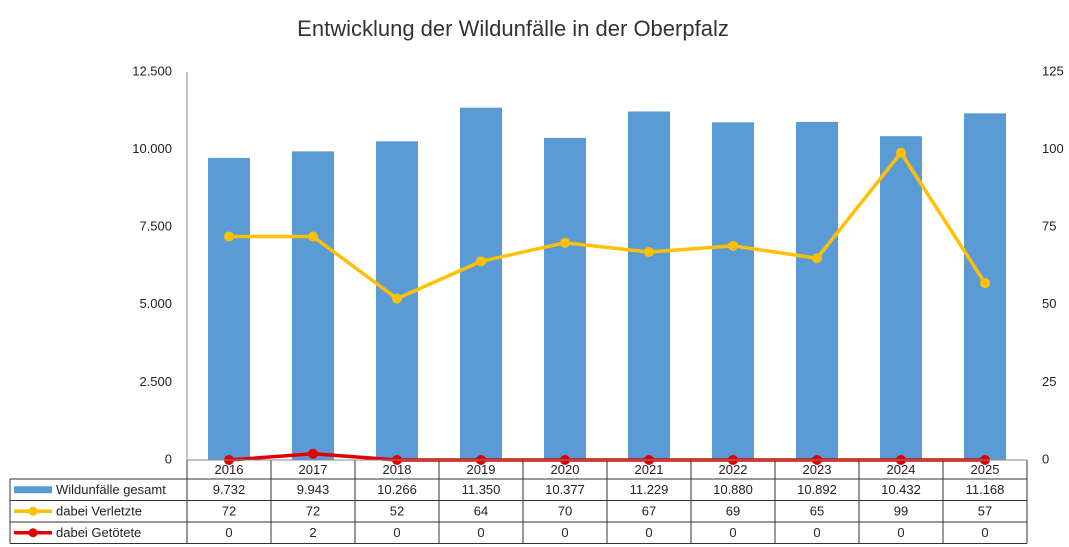  Describe the element at coordinates (649, 489) in the screenshot. I see `table-cell: 11.229` at that location.